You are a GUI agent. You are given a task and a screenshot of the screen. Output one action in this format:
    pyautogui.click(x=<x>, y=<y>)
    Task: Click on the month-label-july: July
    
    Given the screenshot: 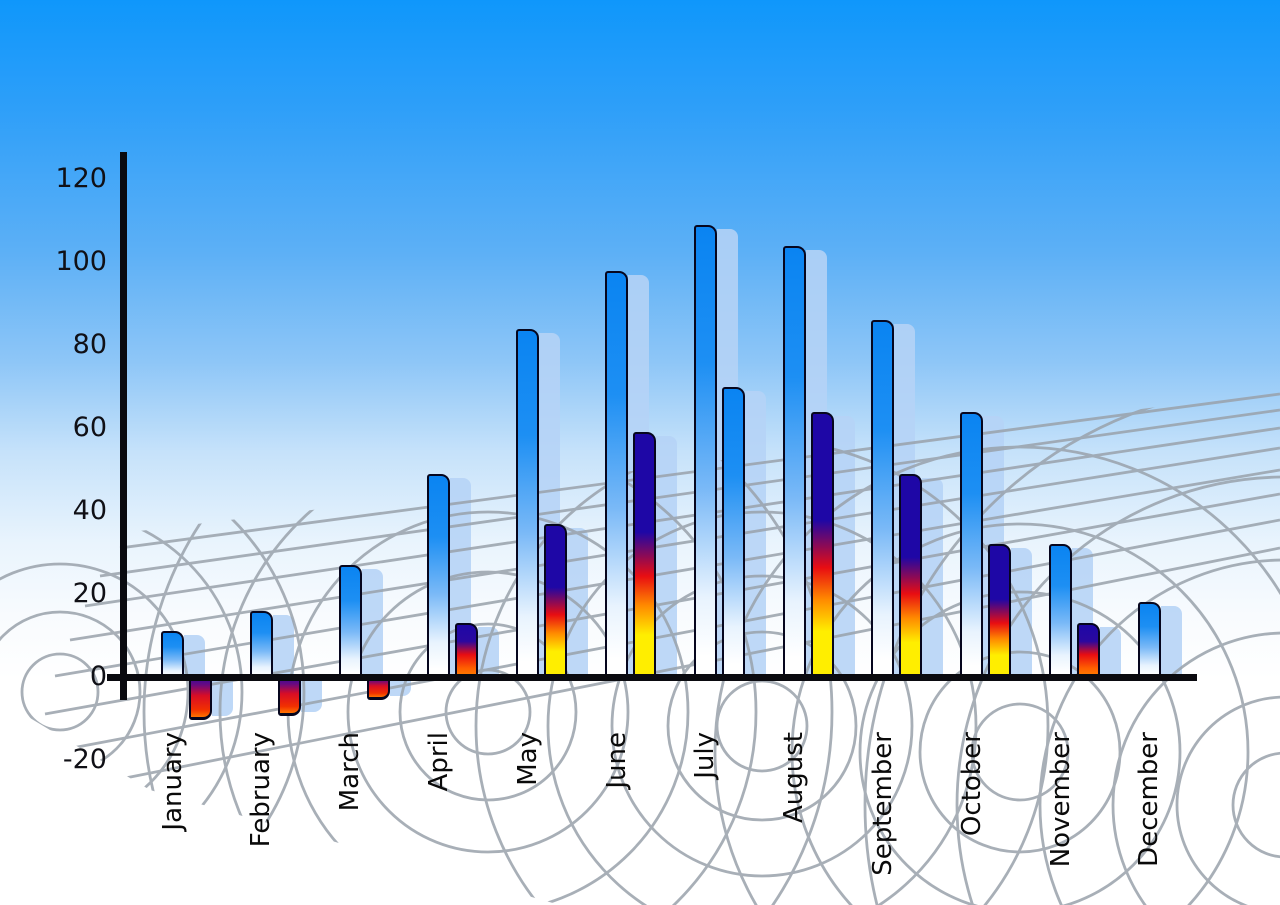 What is the action you would take?
    pyautogui.click(x=705, y=755)
    